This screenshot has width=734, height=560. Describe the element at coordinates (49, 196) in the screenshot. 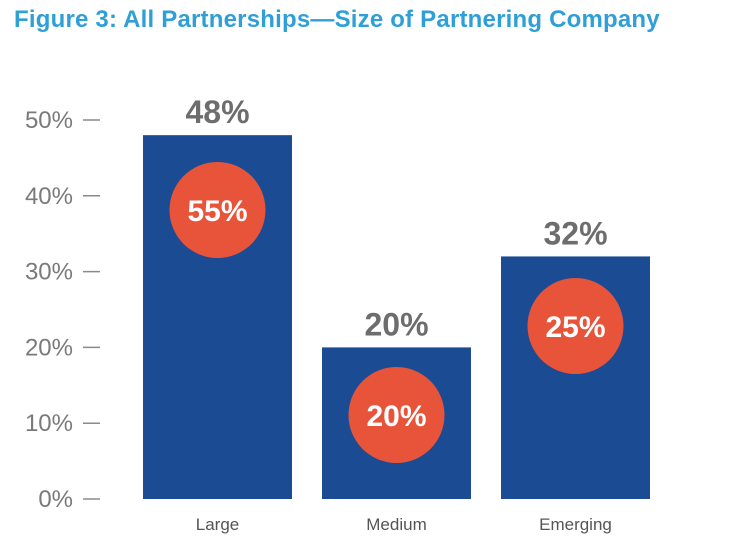

I see `y-tick-label: 40%` at that location.